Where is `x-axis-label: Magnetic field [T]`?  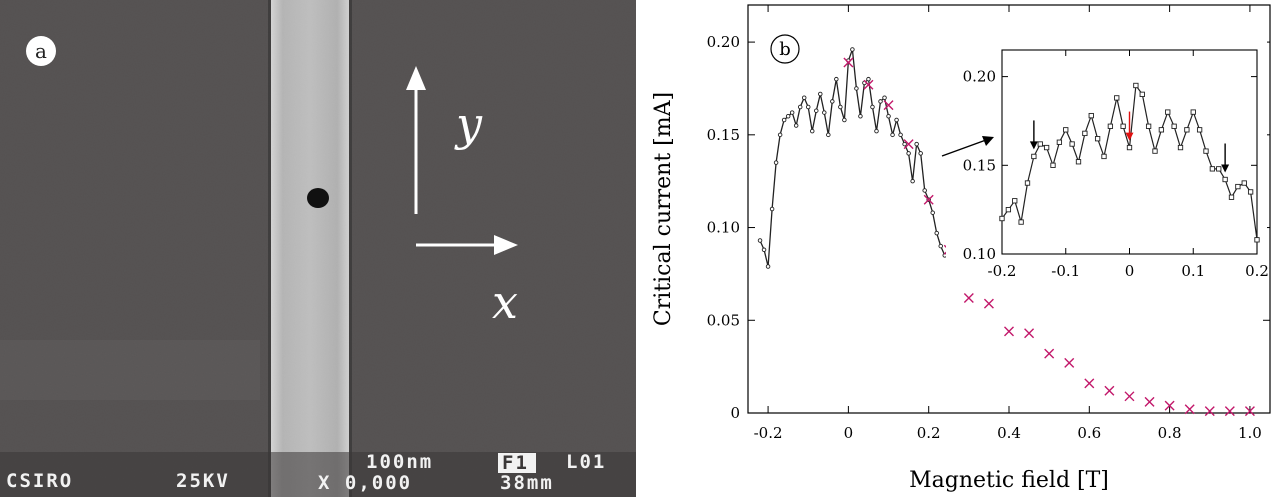
x-axis-label: Magnetic field [T] is located at coordinates (1009, 480).